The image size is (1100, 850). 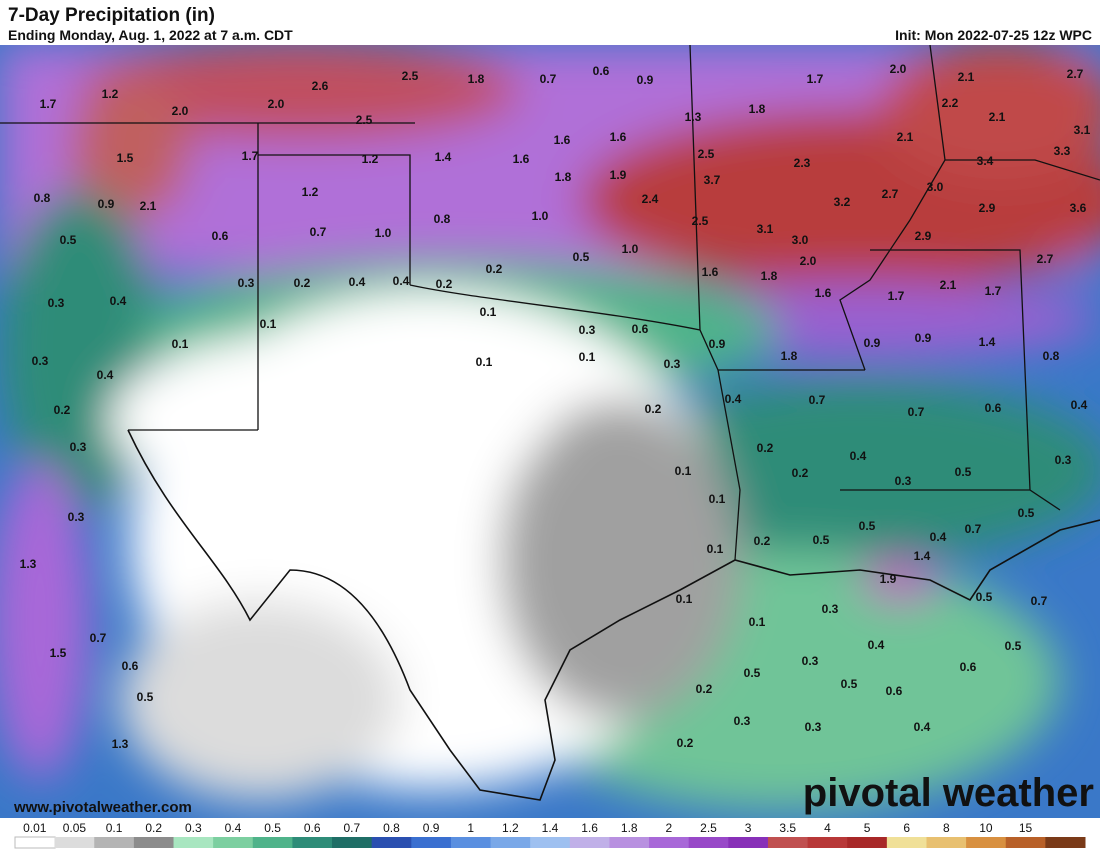 I want to click on precip-label: 3.6, so click(x=1078, y=208).